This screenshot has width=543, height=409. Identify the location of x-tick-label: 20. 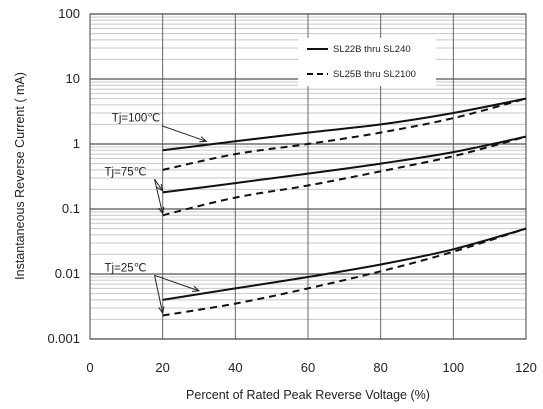
(162, 367).